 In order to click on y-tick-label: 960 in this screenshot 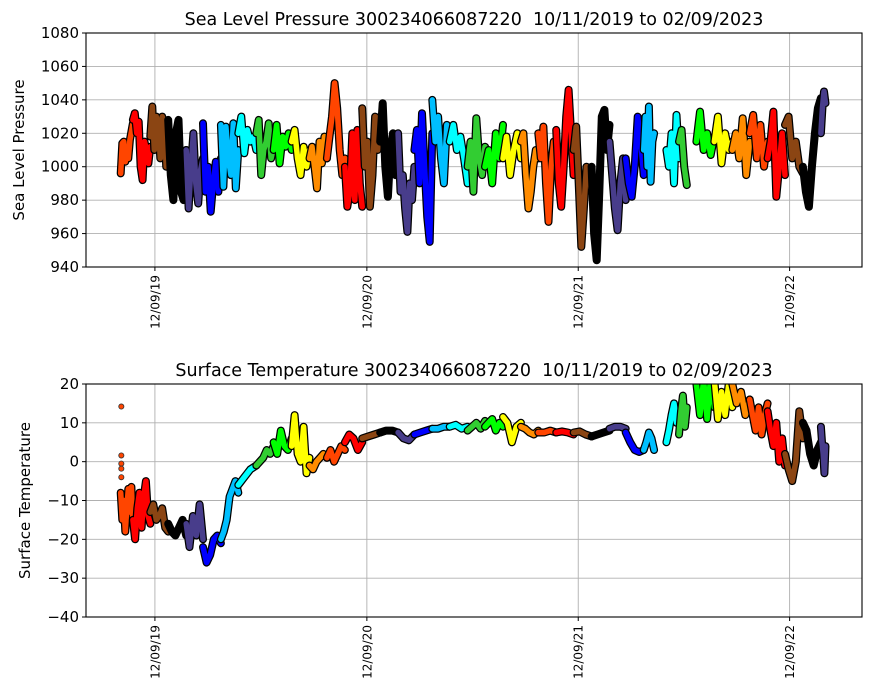, I will do `click(64, 234)`.